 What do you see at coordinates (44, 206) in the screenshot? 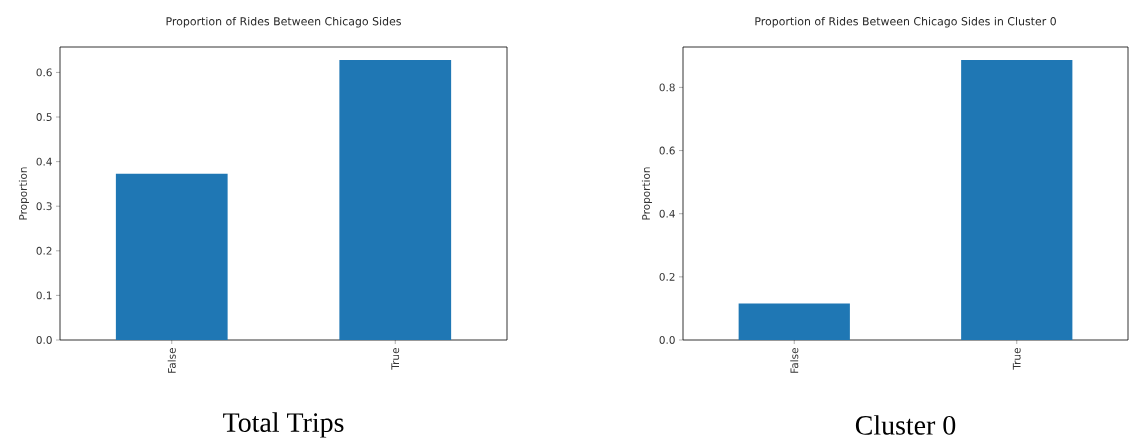
I see `y-tick-label: 0.3` at bounding box center [44, 206].